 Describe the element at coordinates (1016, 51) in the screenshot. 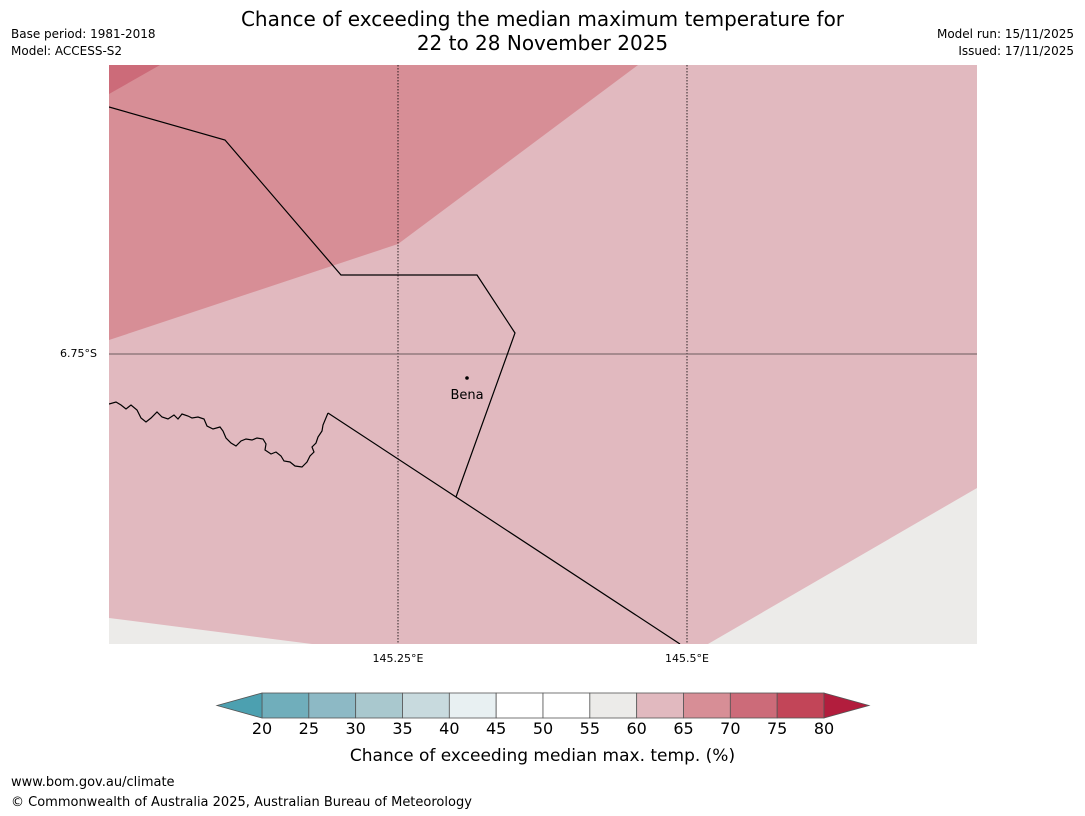

I see `issued-text: Issued: 17/11/2025` at that location.